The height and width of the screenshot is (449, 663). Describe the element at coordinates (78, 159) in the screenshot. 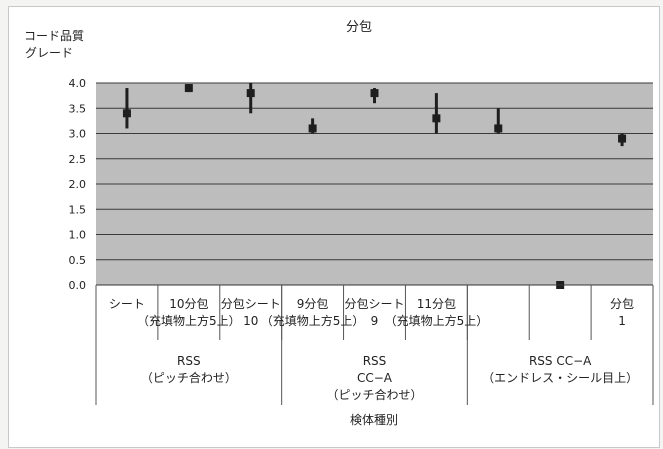

I see `y-tick-label: 2.5` at that location.